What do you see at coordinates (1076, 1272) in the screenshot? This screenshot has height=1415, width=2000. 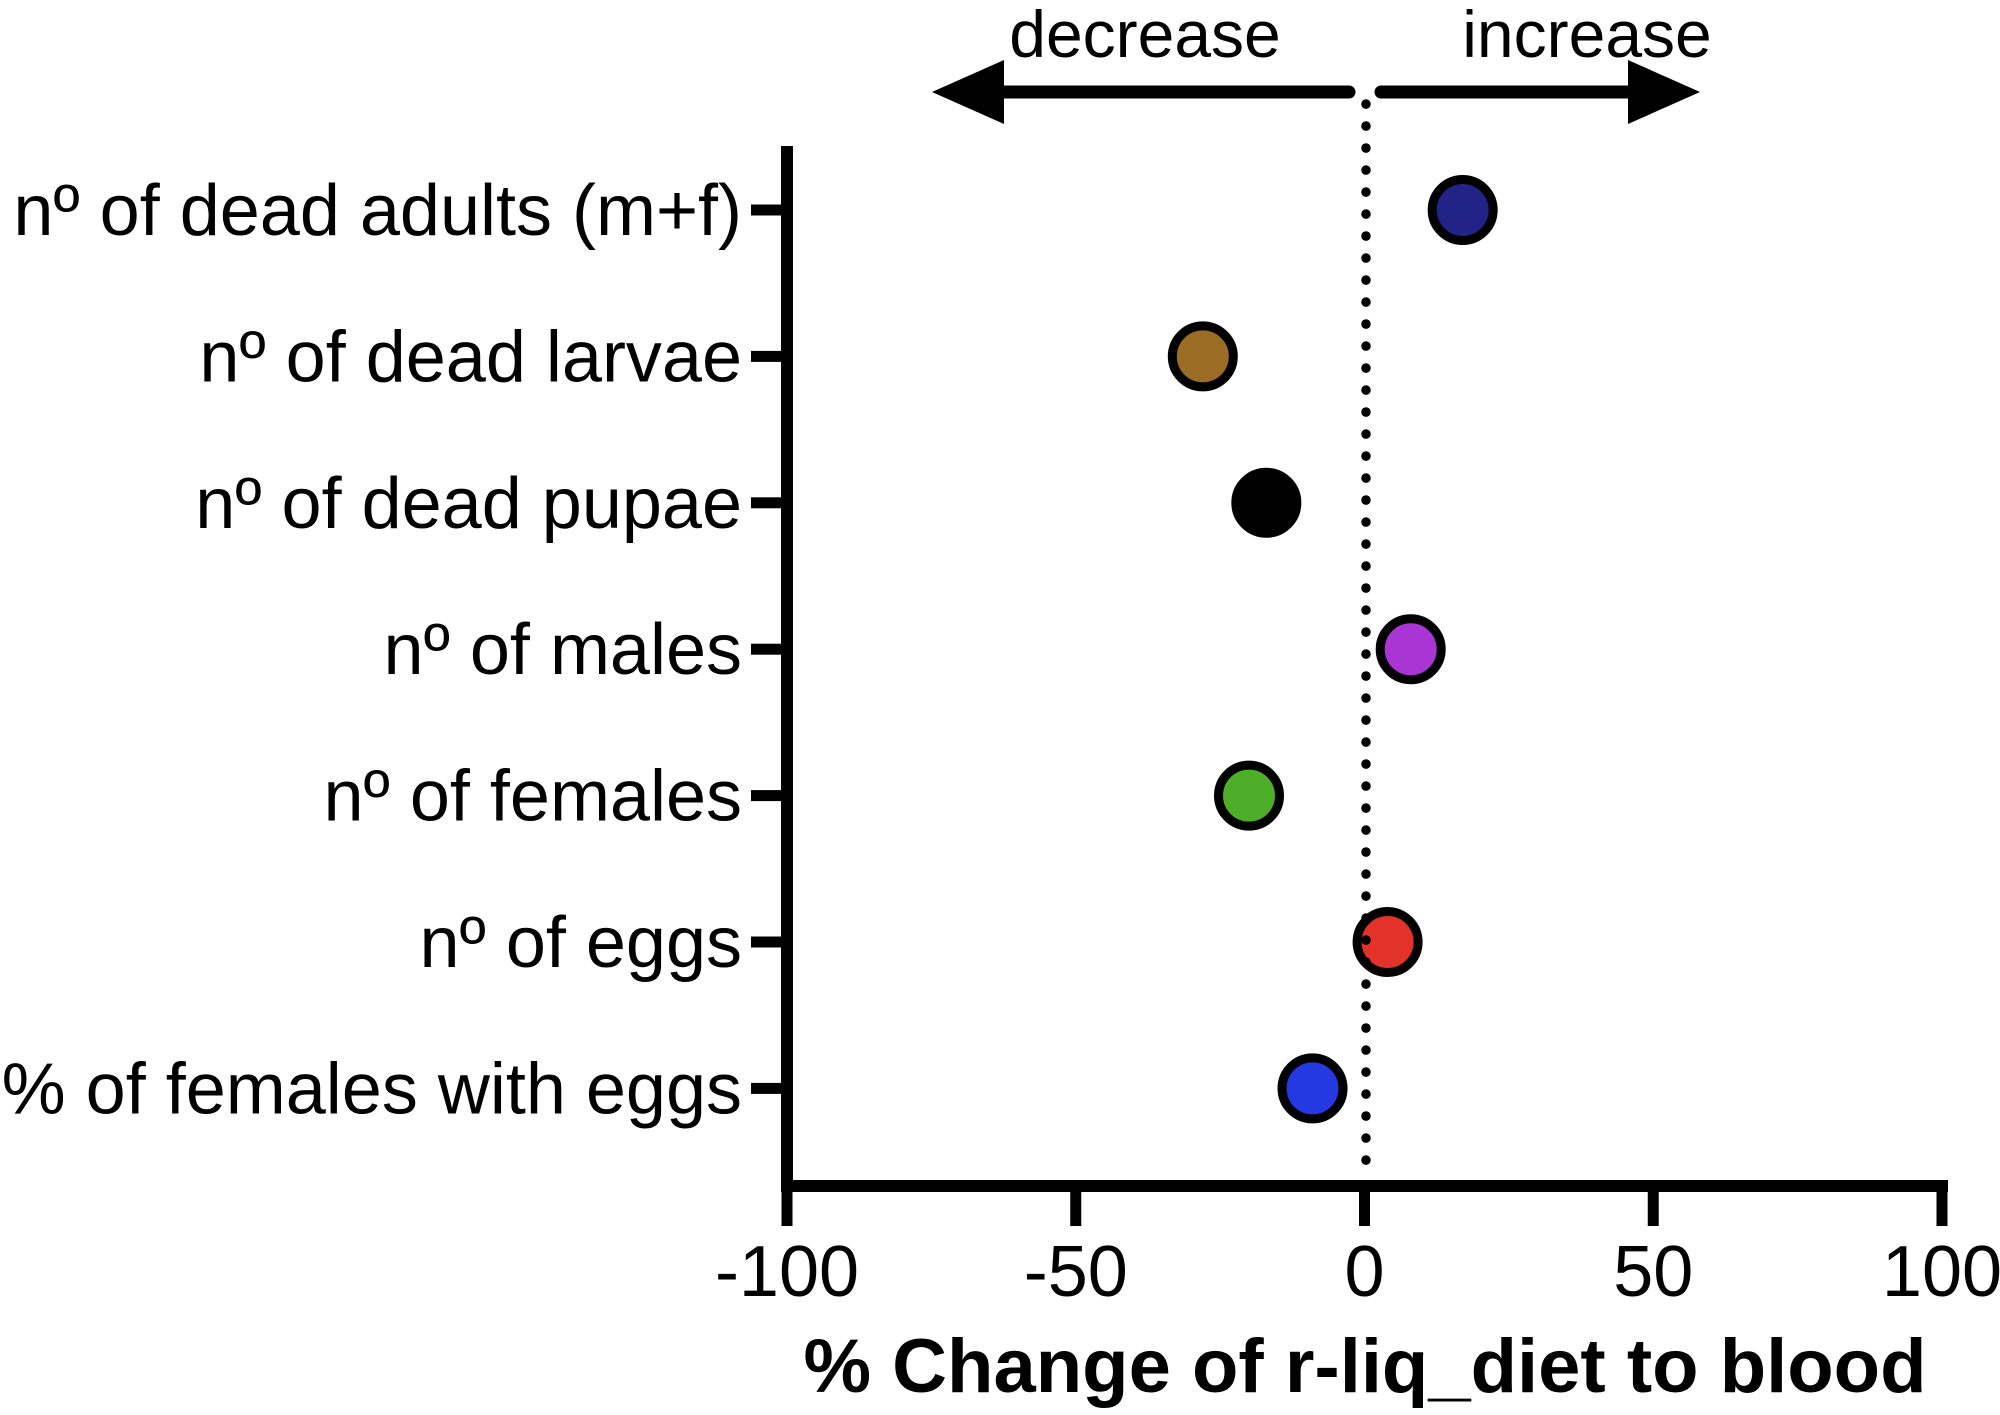 I see `x-tick-label: -50` at bounding box center [1076, 1272].